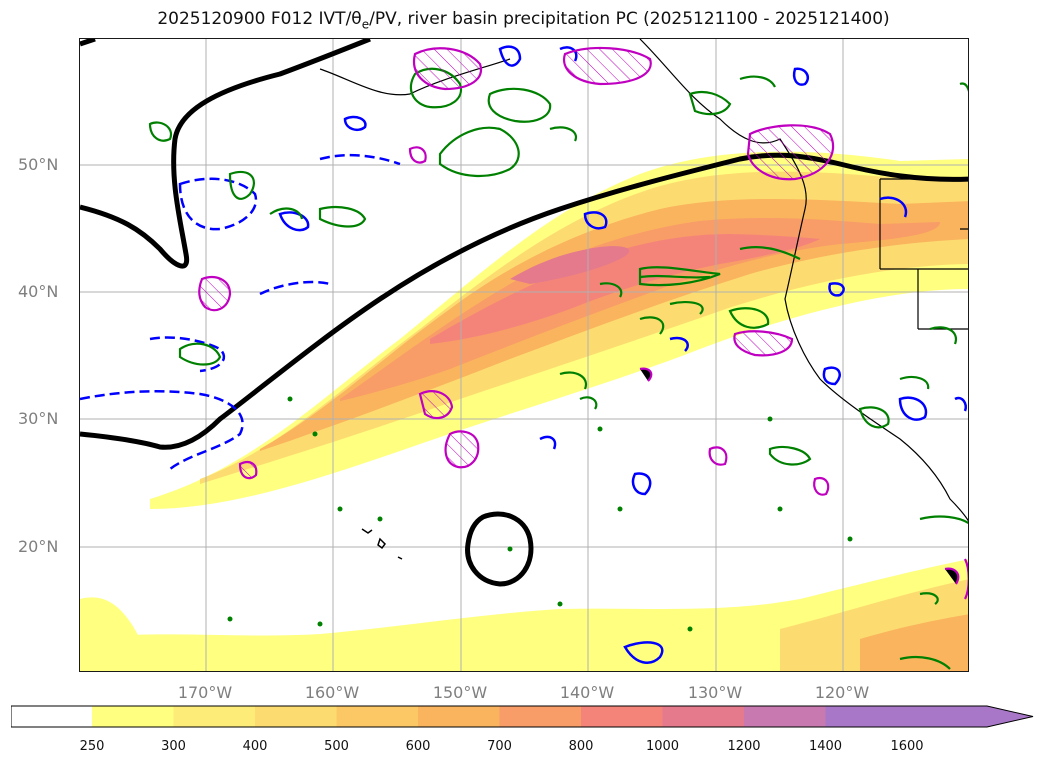  I want to click on lat-label-50n: 50°N, so click(38, 164).